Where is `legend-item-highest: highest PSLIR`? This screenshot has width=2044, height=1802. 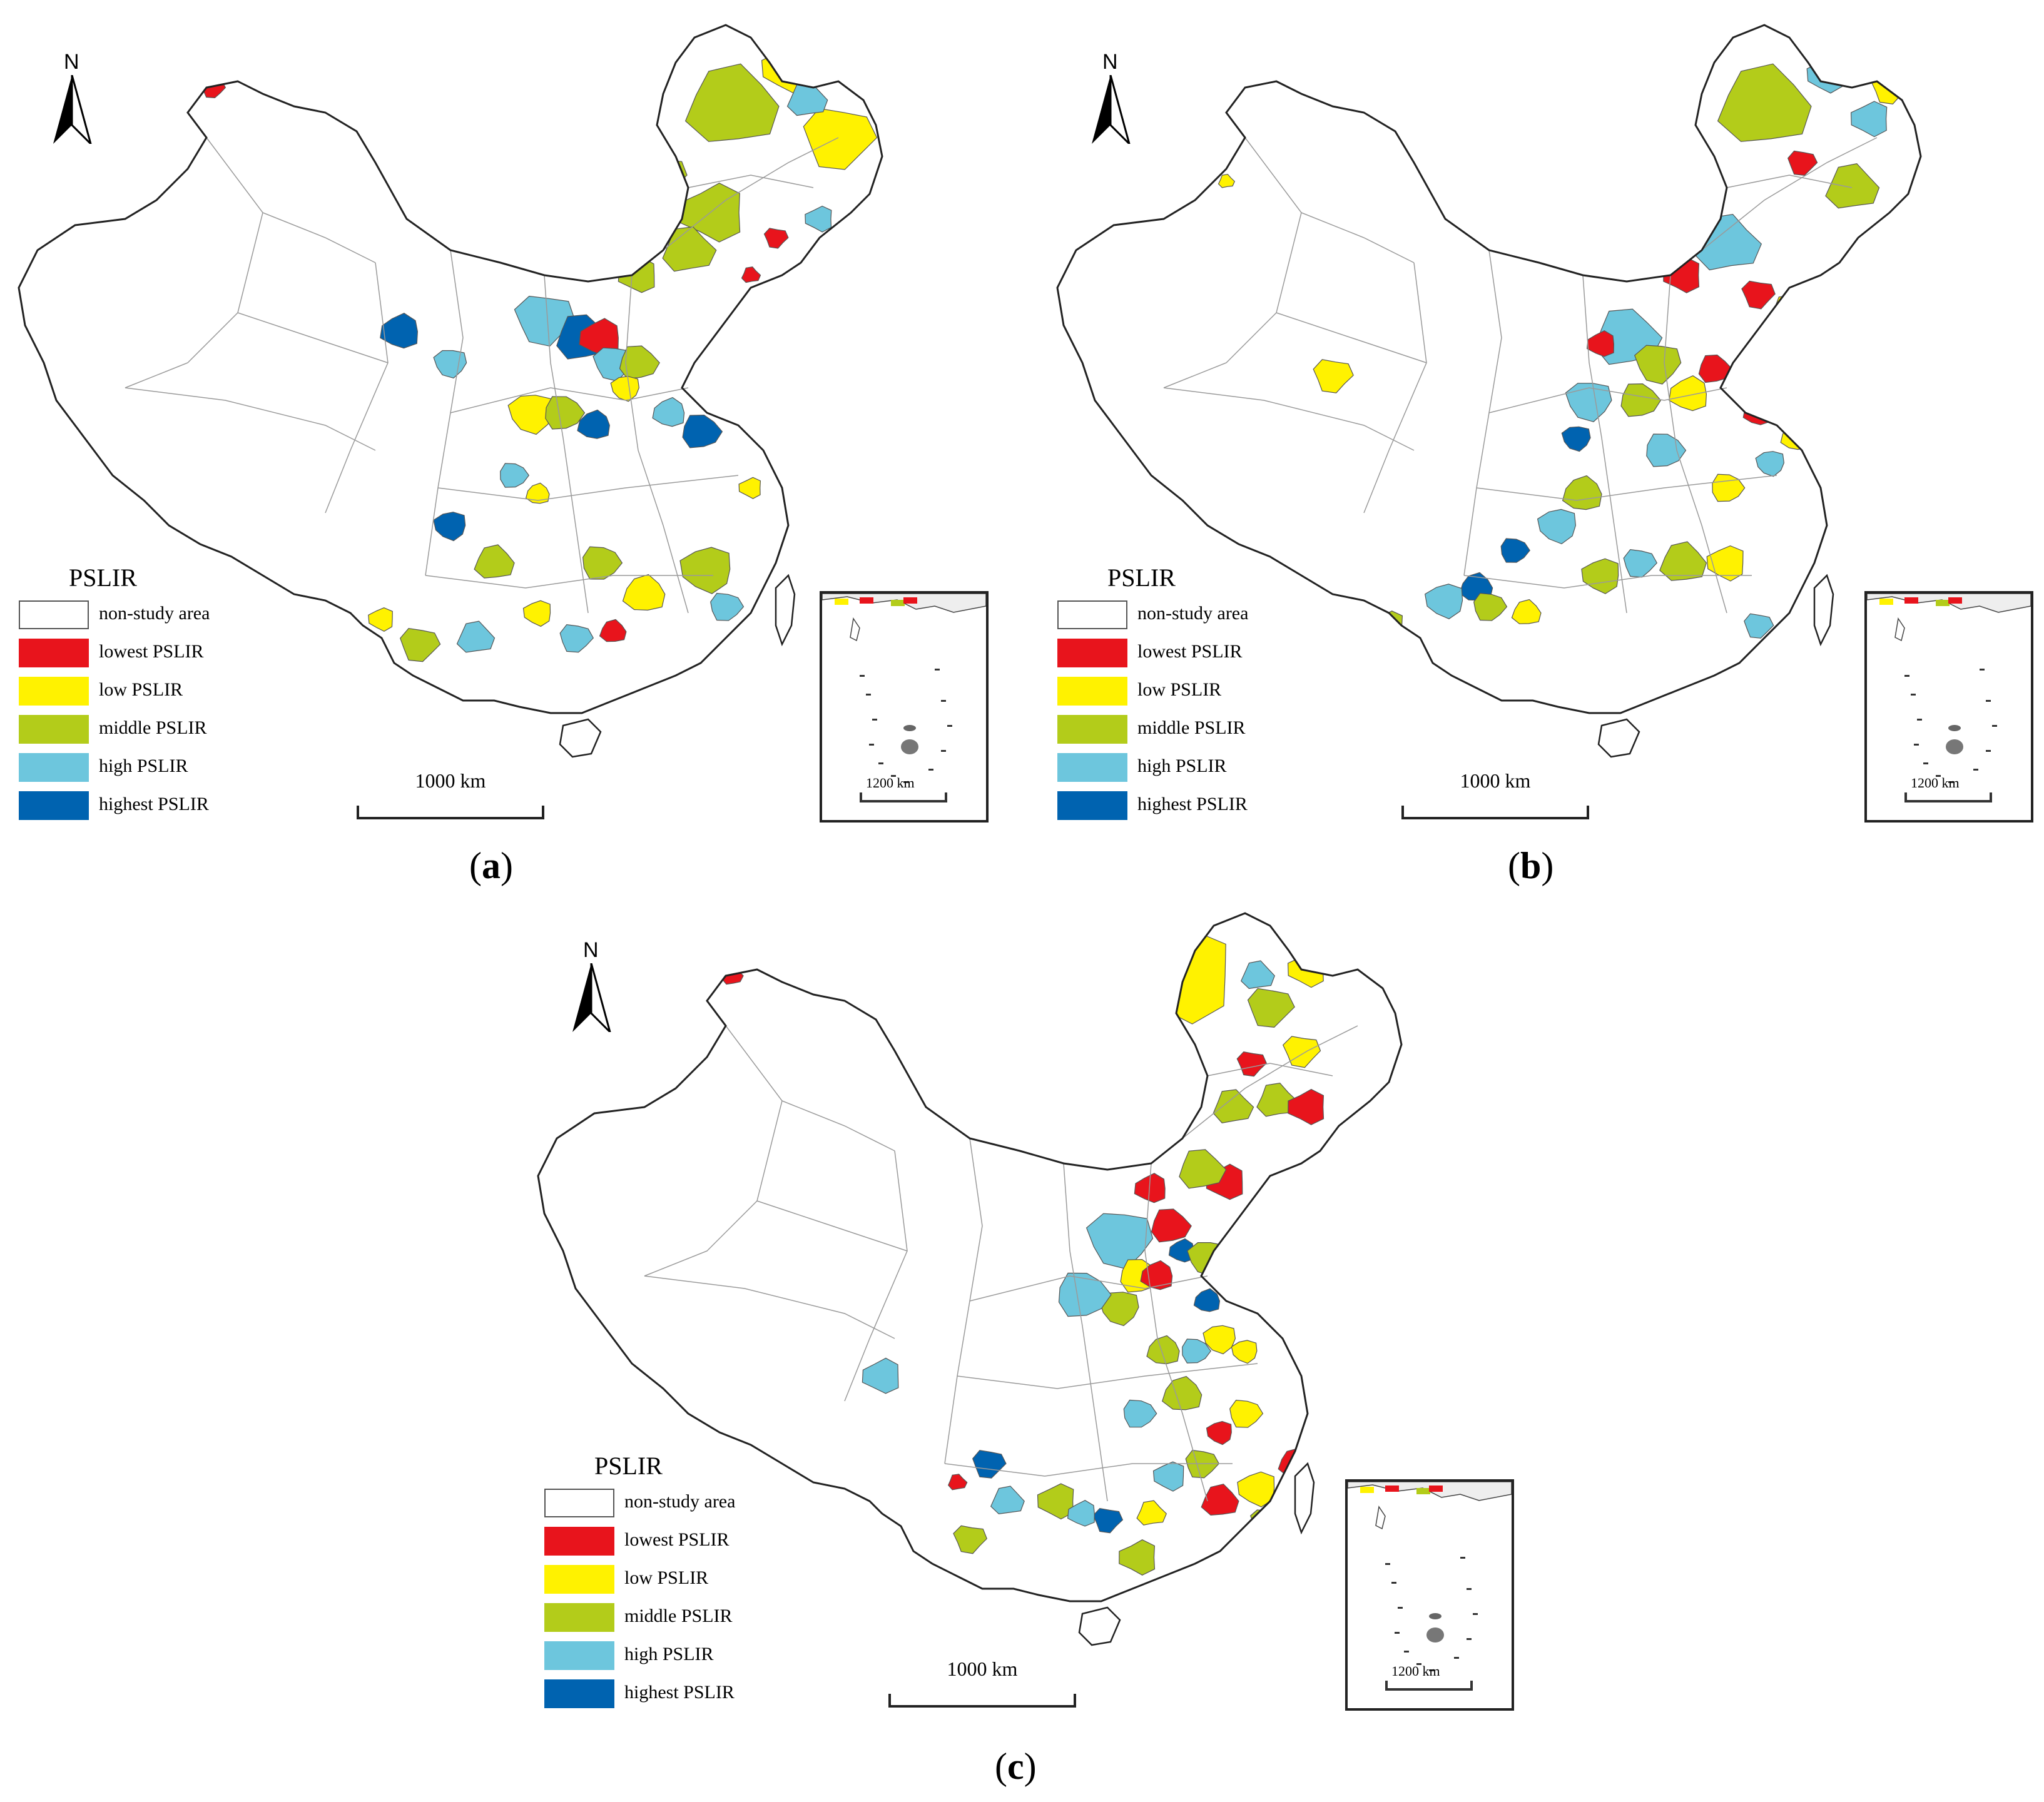 legend-item-highest: highest PSLIR is located at coordinates (1188, 807).